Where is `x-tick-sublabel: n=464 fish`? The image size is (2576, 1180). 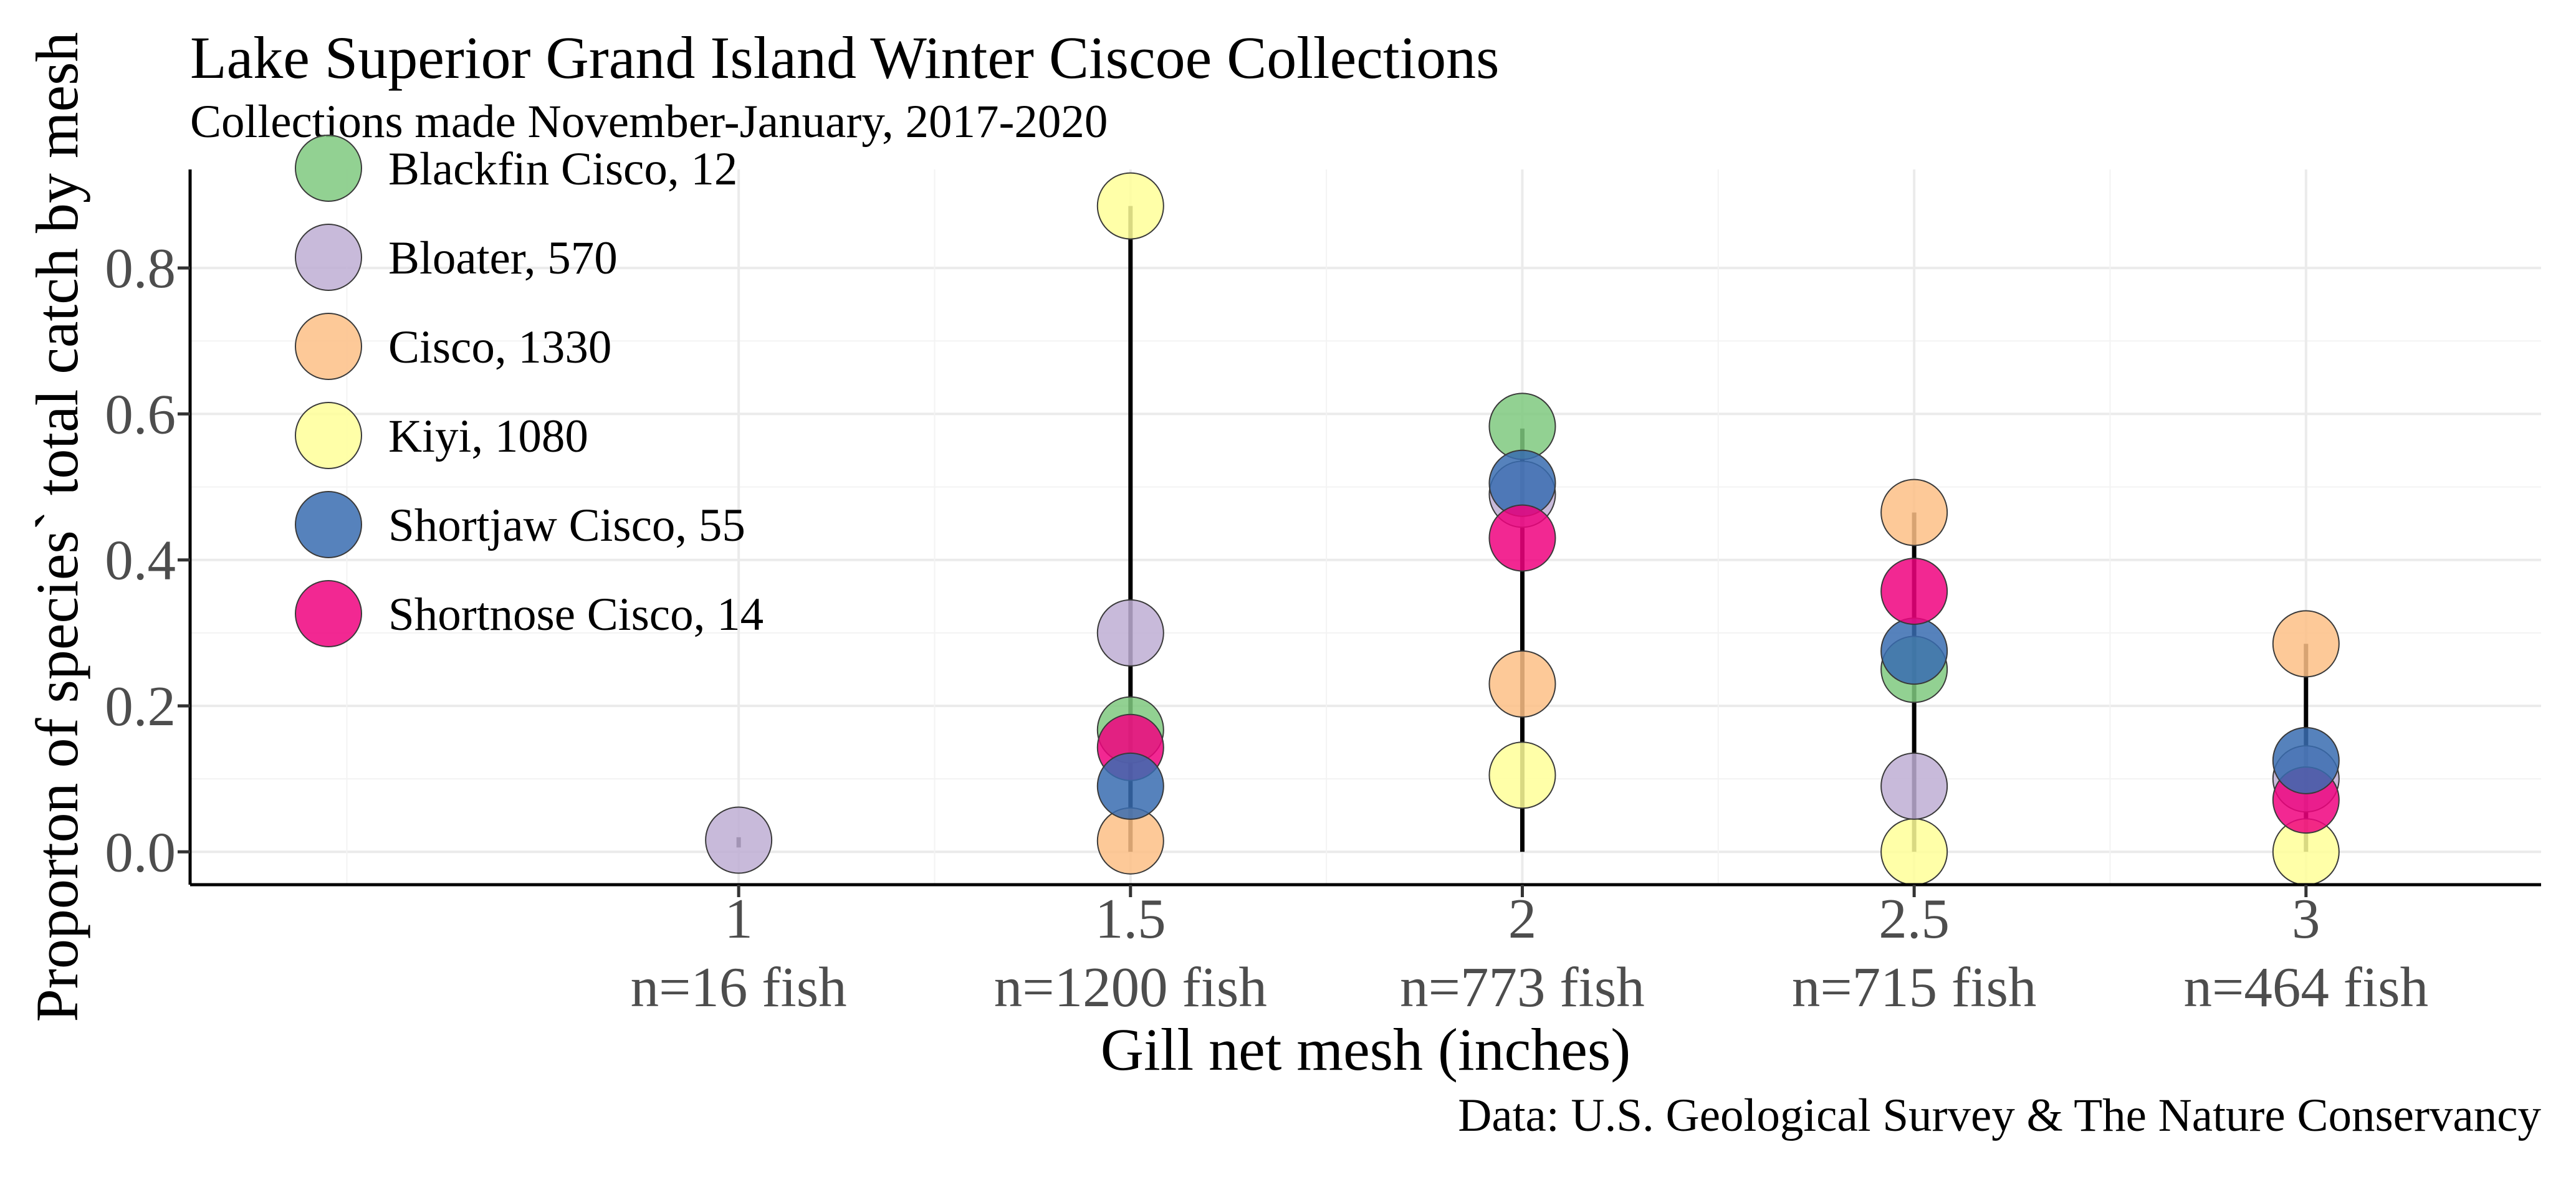
x-tick-sublabel: n=464 fish is located at coordinates (2306, 987).